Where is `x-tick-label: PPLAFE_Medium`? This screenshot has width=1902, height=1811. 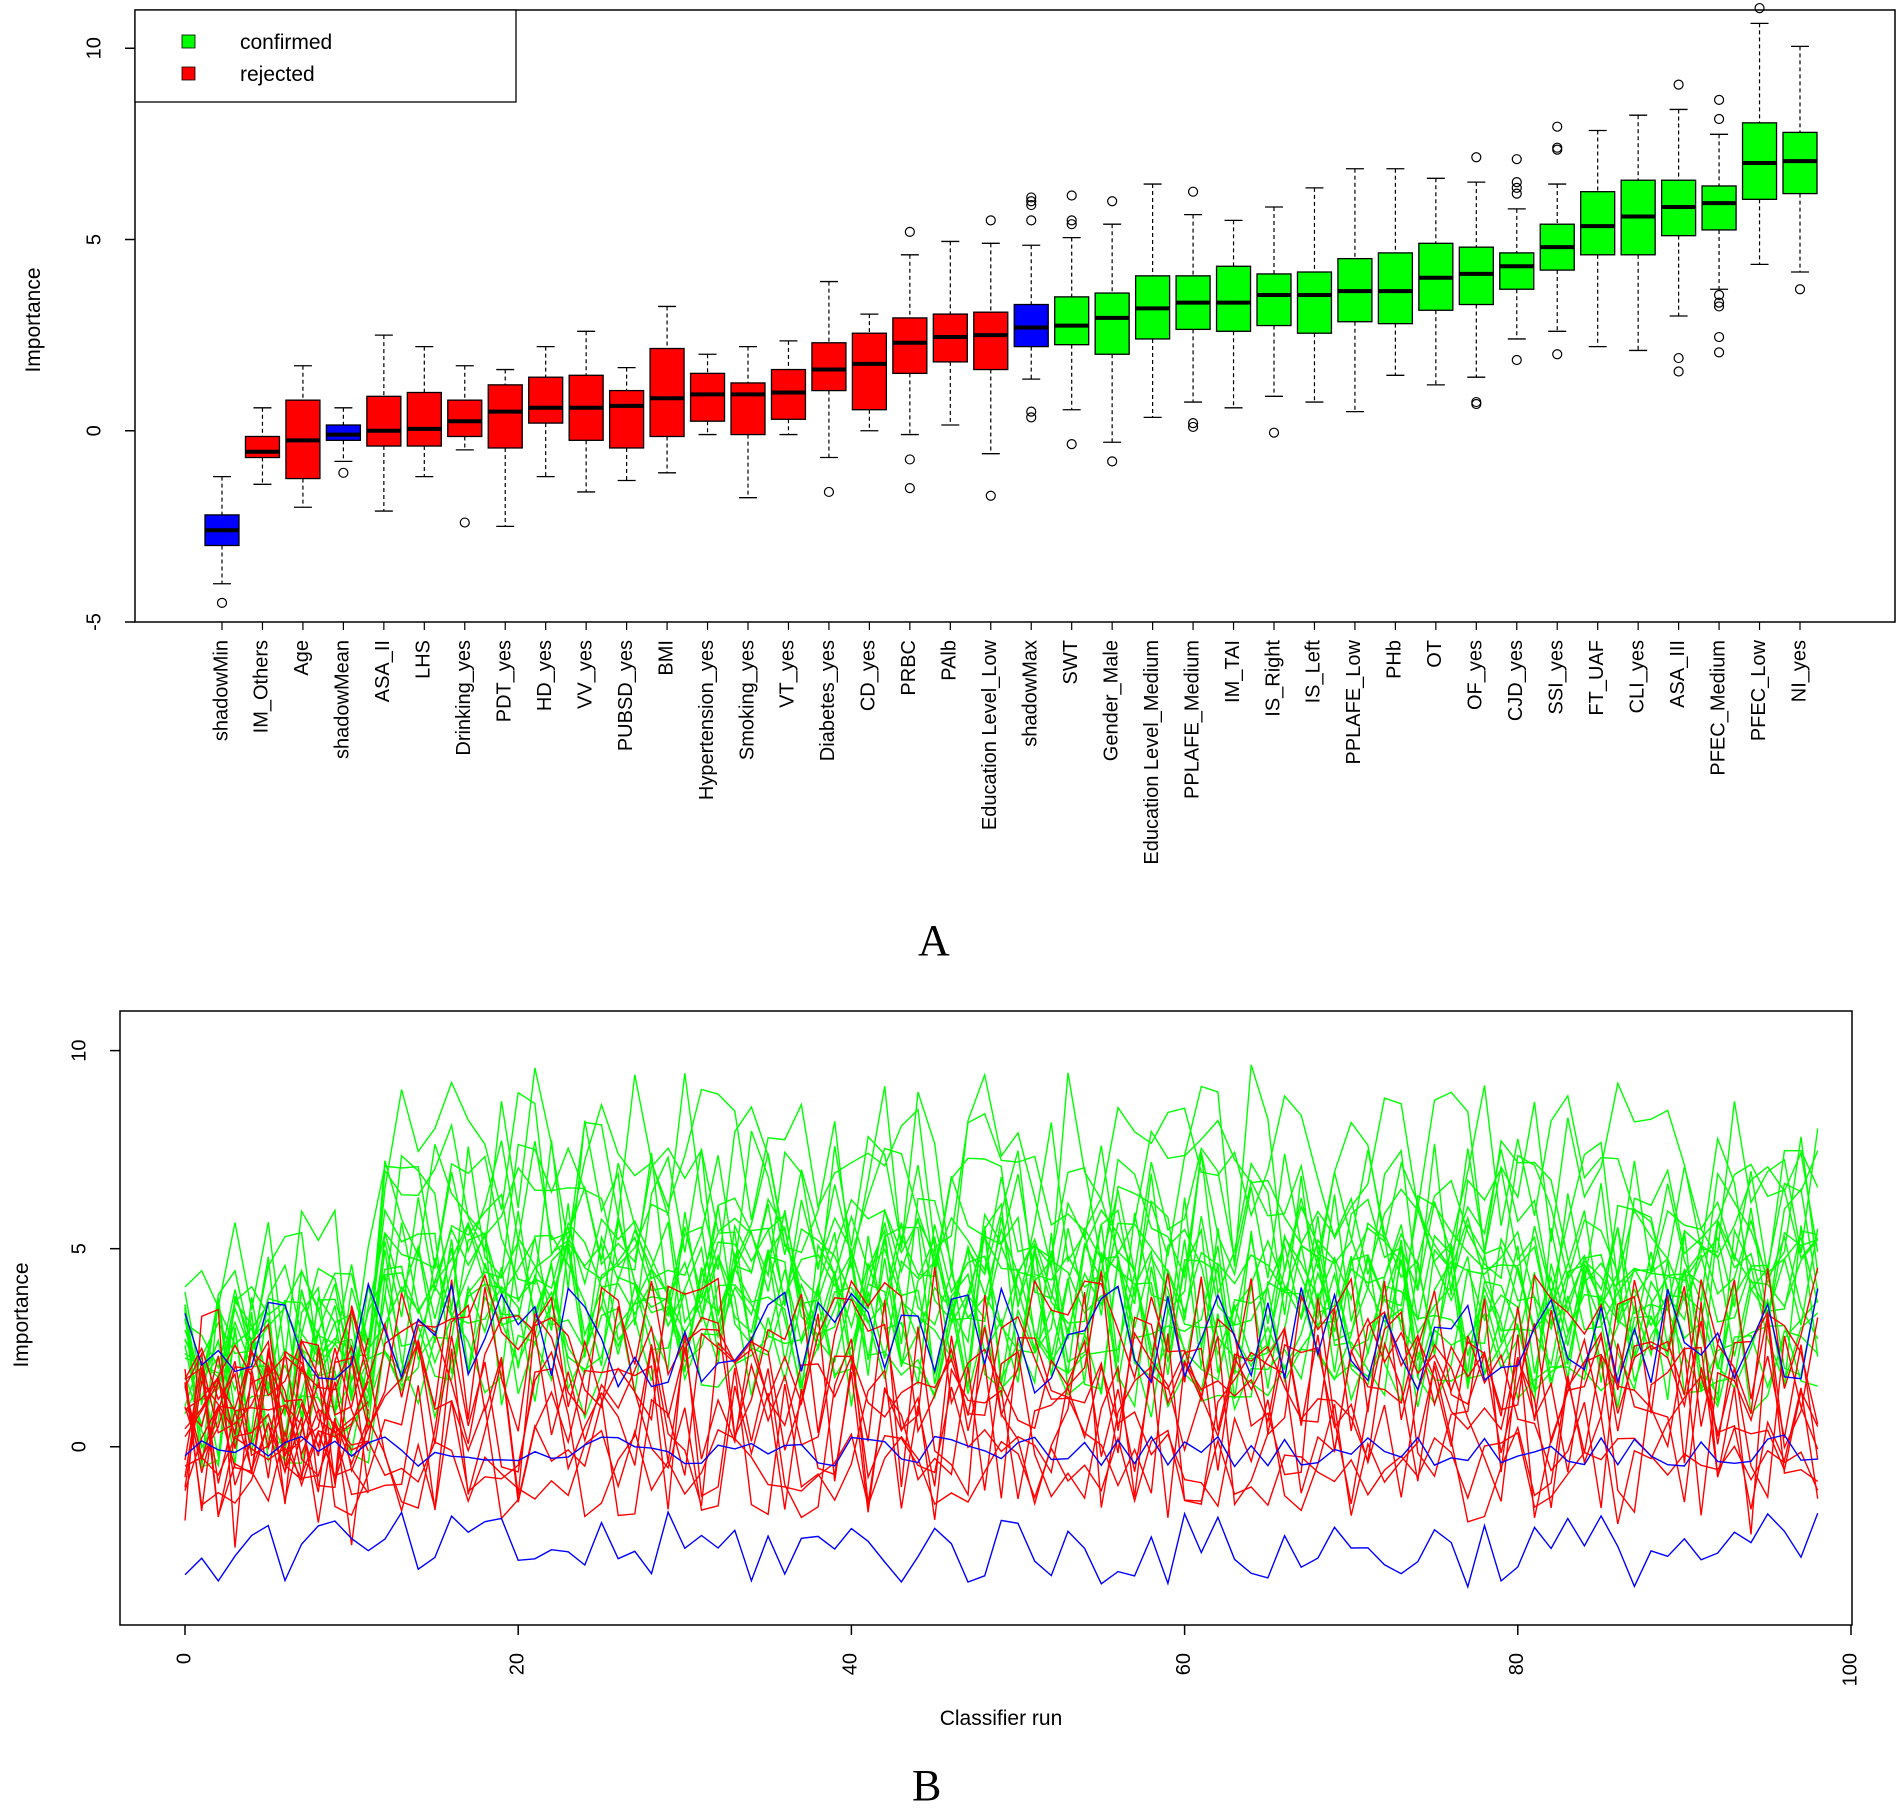
x-tick-label: PPLAFE_Medium is located at coordinates (1192, 719).